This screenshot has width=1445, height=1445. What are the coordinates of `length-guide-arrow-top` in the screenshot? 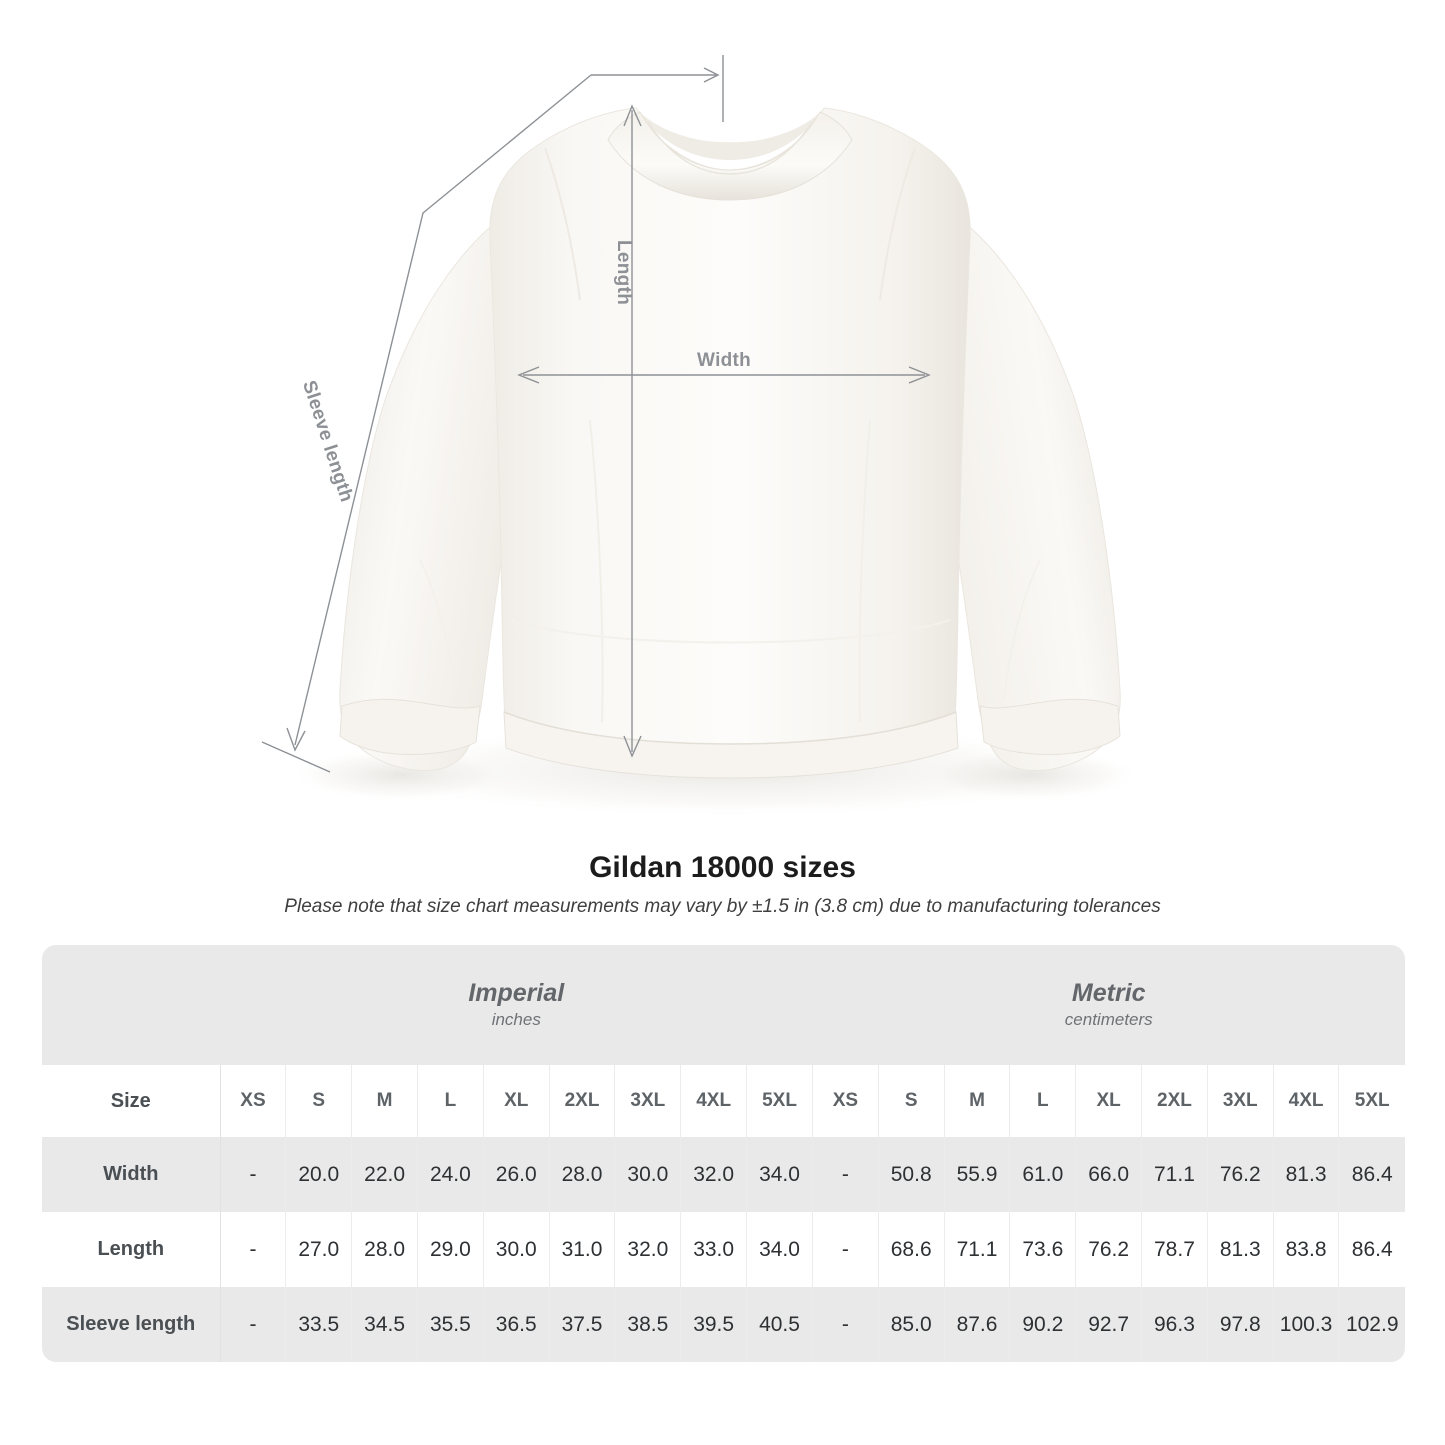 It's located at (632, 115).